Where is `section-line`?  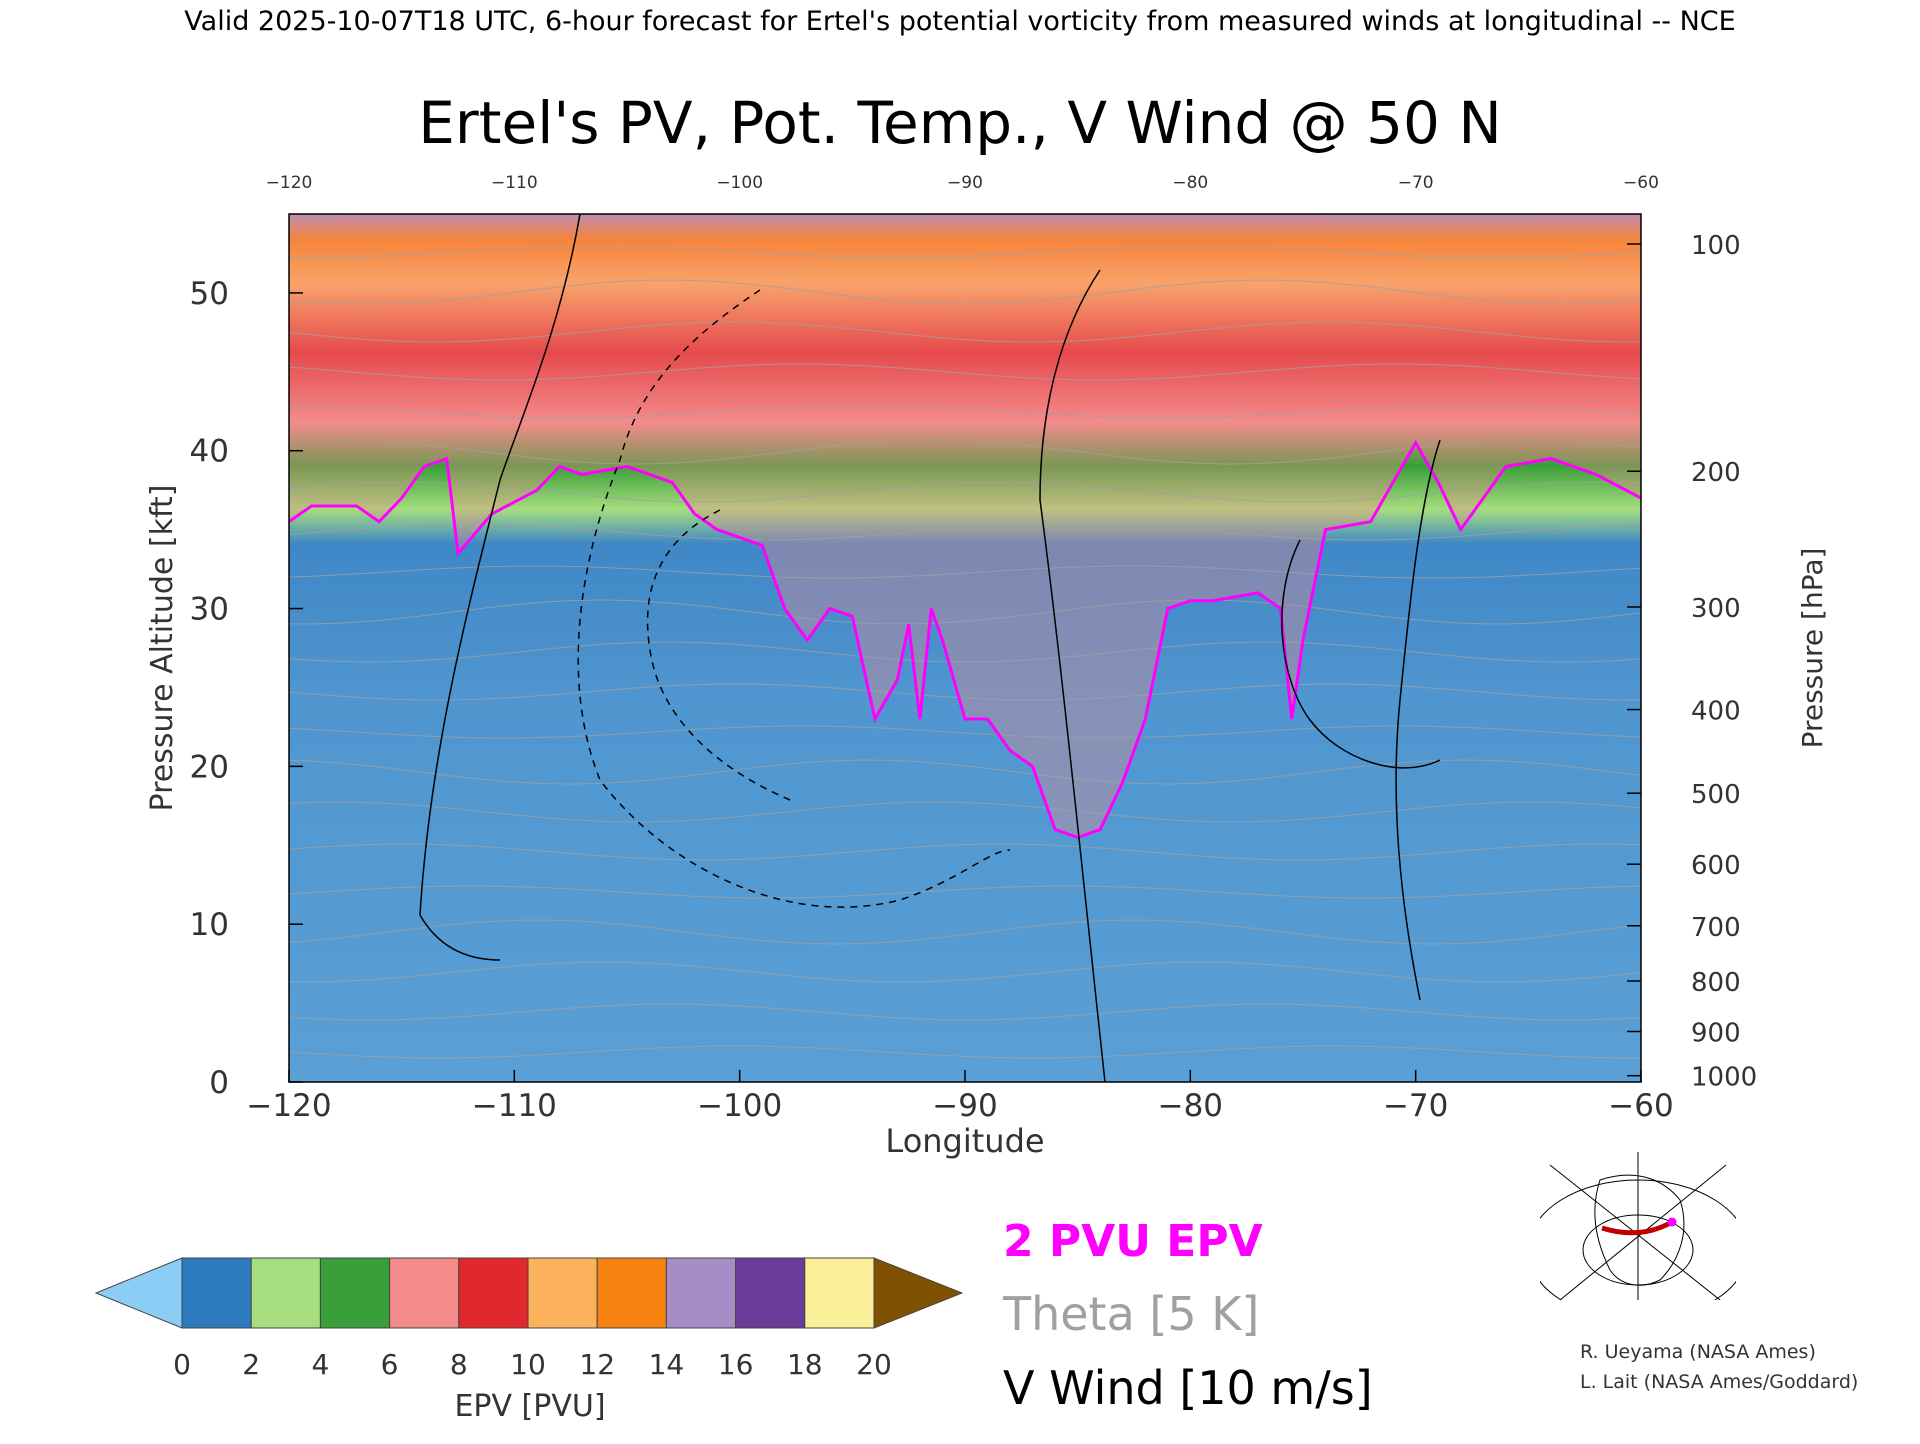 section-line is located at coordinates (1637, 1227).